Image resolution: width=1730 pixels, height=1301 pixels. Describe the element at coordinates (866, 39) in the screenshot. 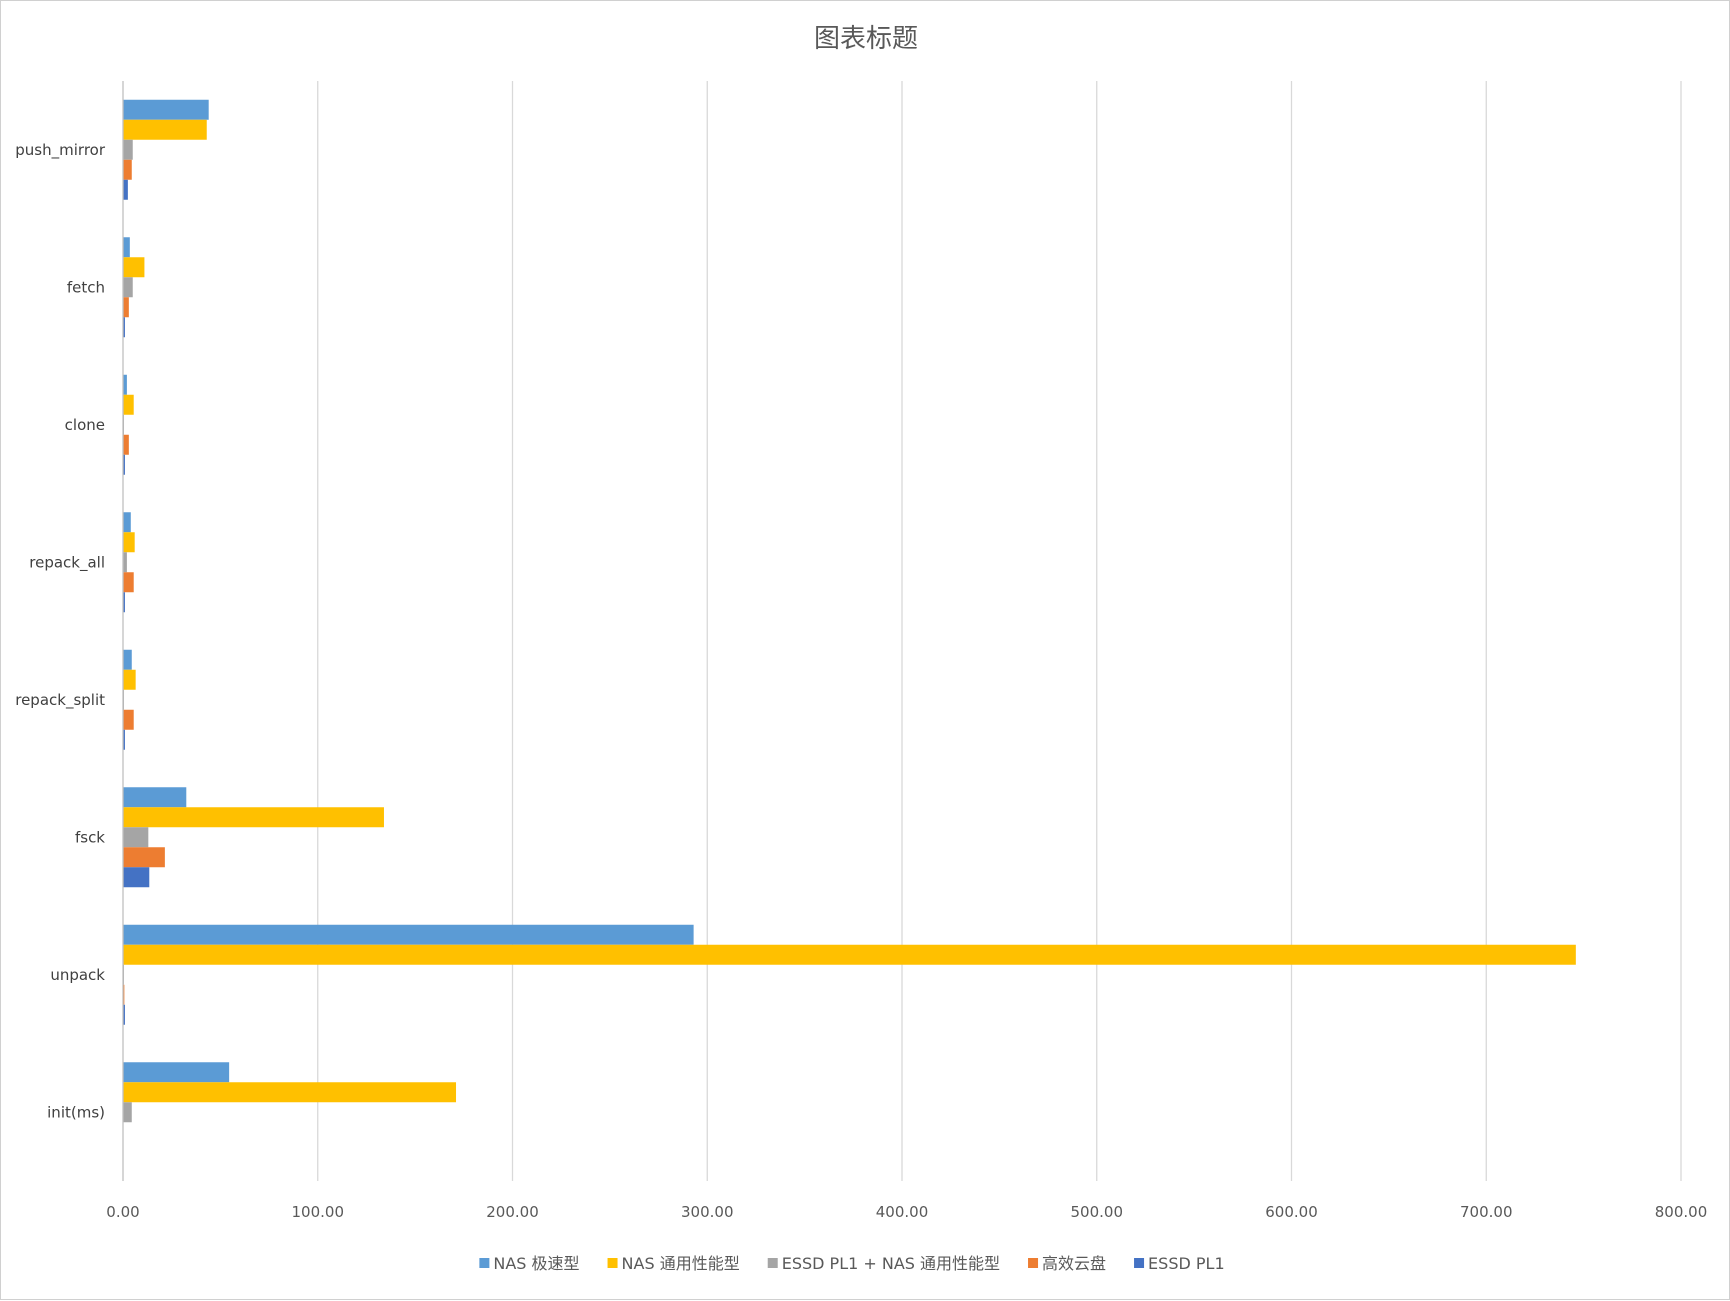

I see `chart-title: 图表标题` at that location.